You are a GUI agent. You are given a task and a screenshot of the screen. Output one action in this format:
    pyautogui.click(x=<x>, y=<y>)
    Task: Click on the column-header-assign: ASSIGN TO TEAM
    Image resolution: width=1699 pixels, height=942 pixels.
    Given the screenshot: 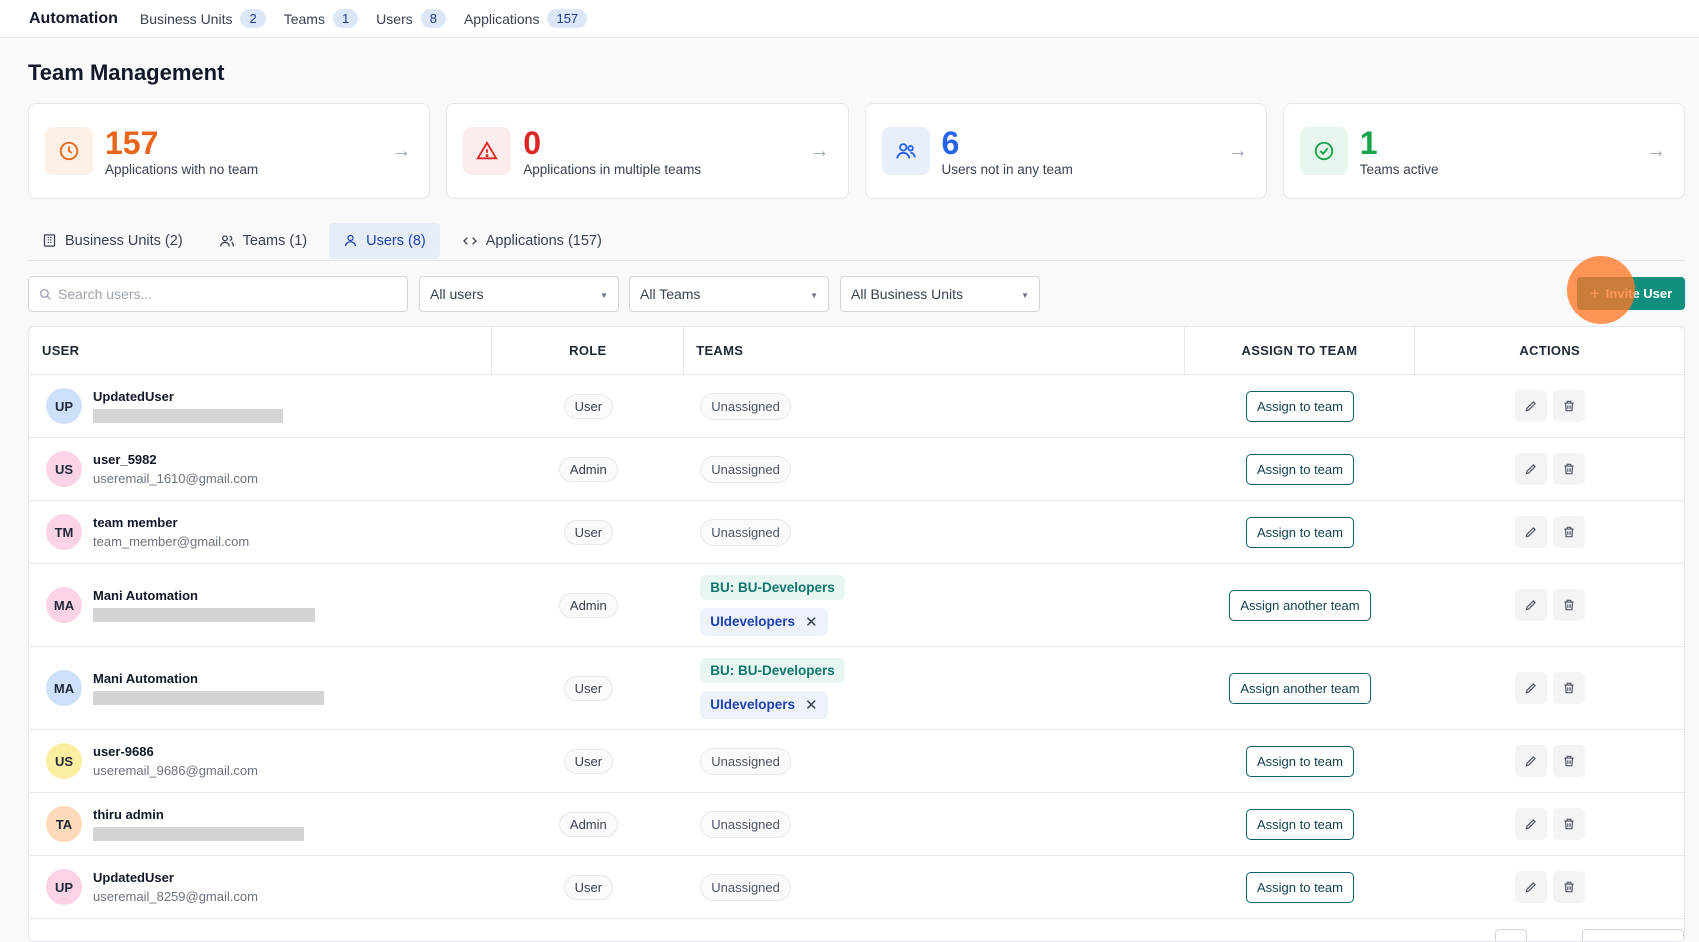 What is the action you would take?
    pyautogui.click(x=1300, y=351)
    